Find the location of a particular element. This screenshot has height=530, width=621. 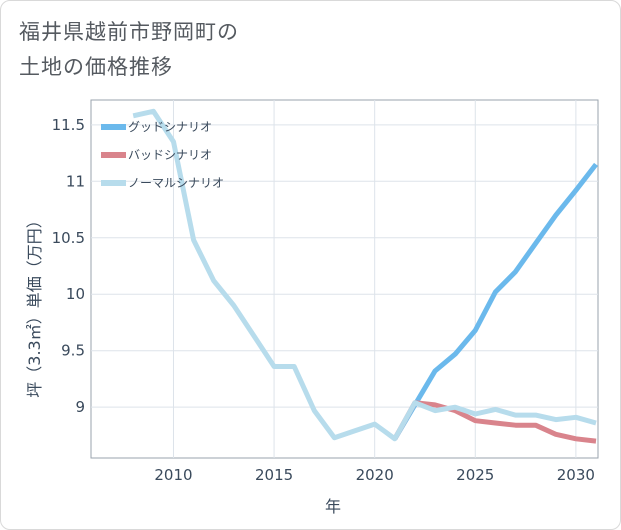

y-tick-label: 9 is located at coordinates (80, 407).